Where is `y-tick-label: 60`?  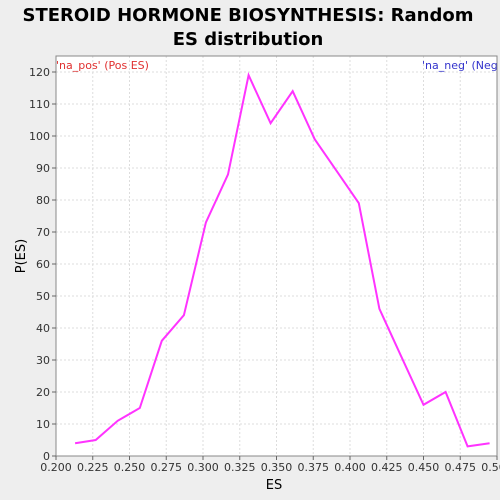 y-tick-label: 60 is located at coordinates (43, 264).